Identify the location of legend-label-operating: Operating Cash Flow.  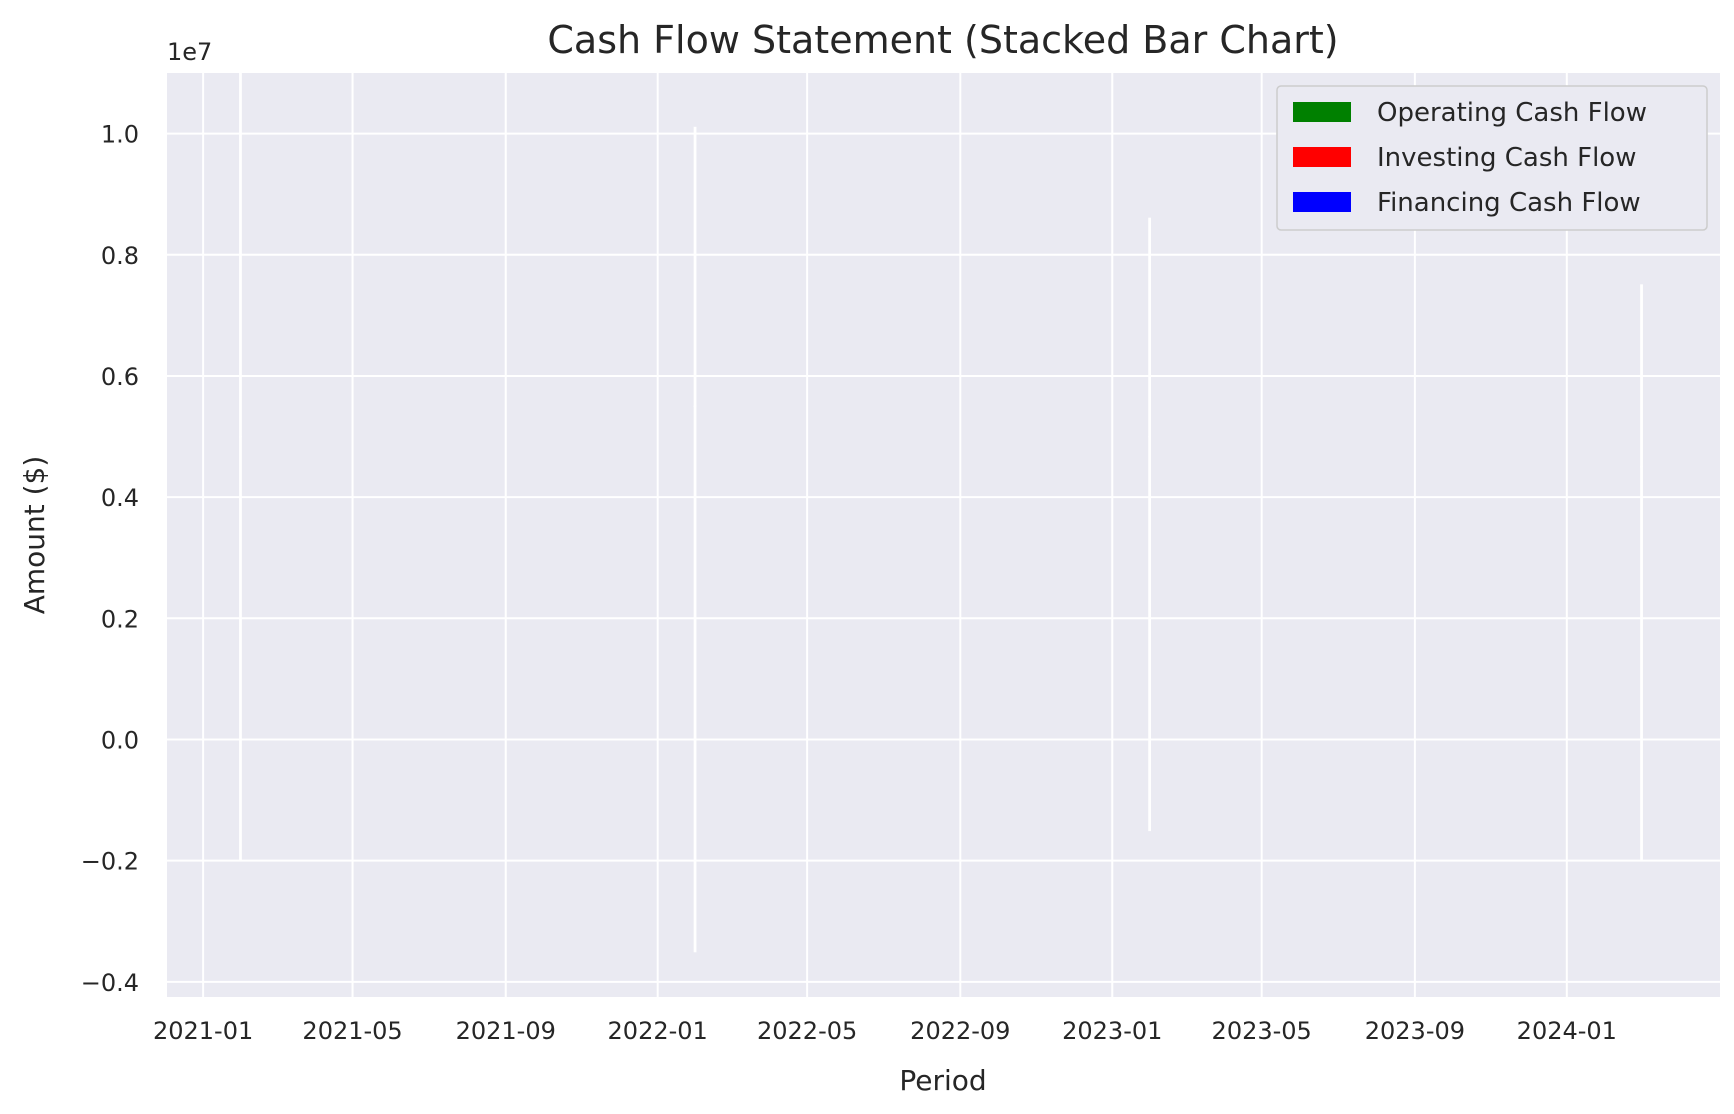
(1512, 113).